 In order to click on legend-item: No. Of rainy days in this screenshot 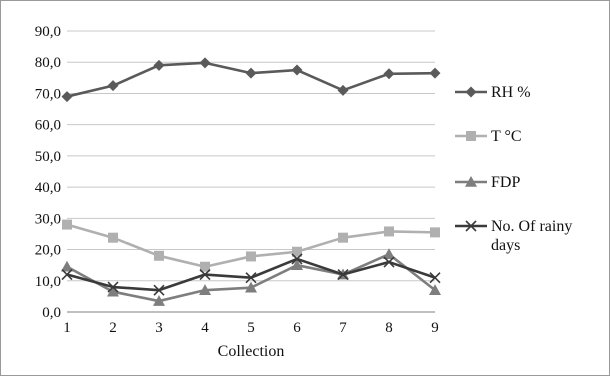, I will do `click(513, 236)`.